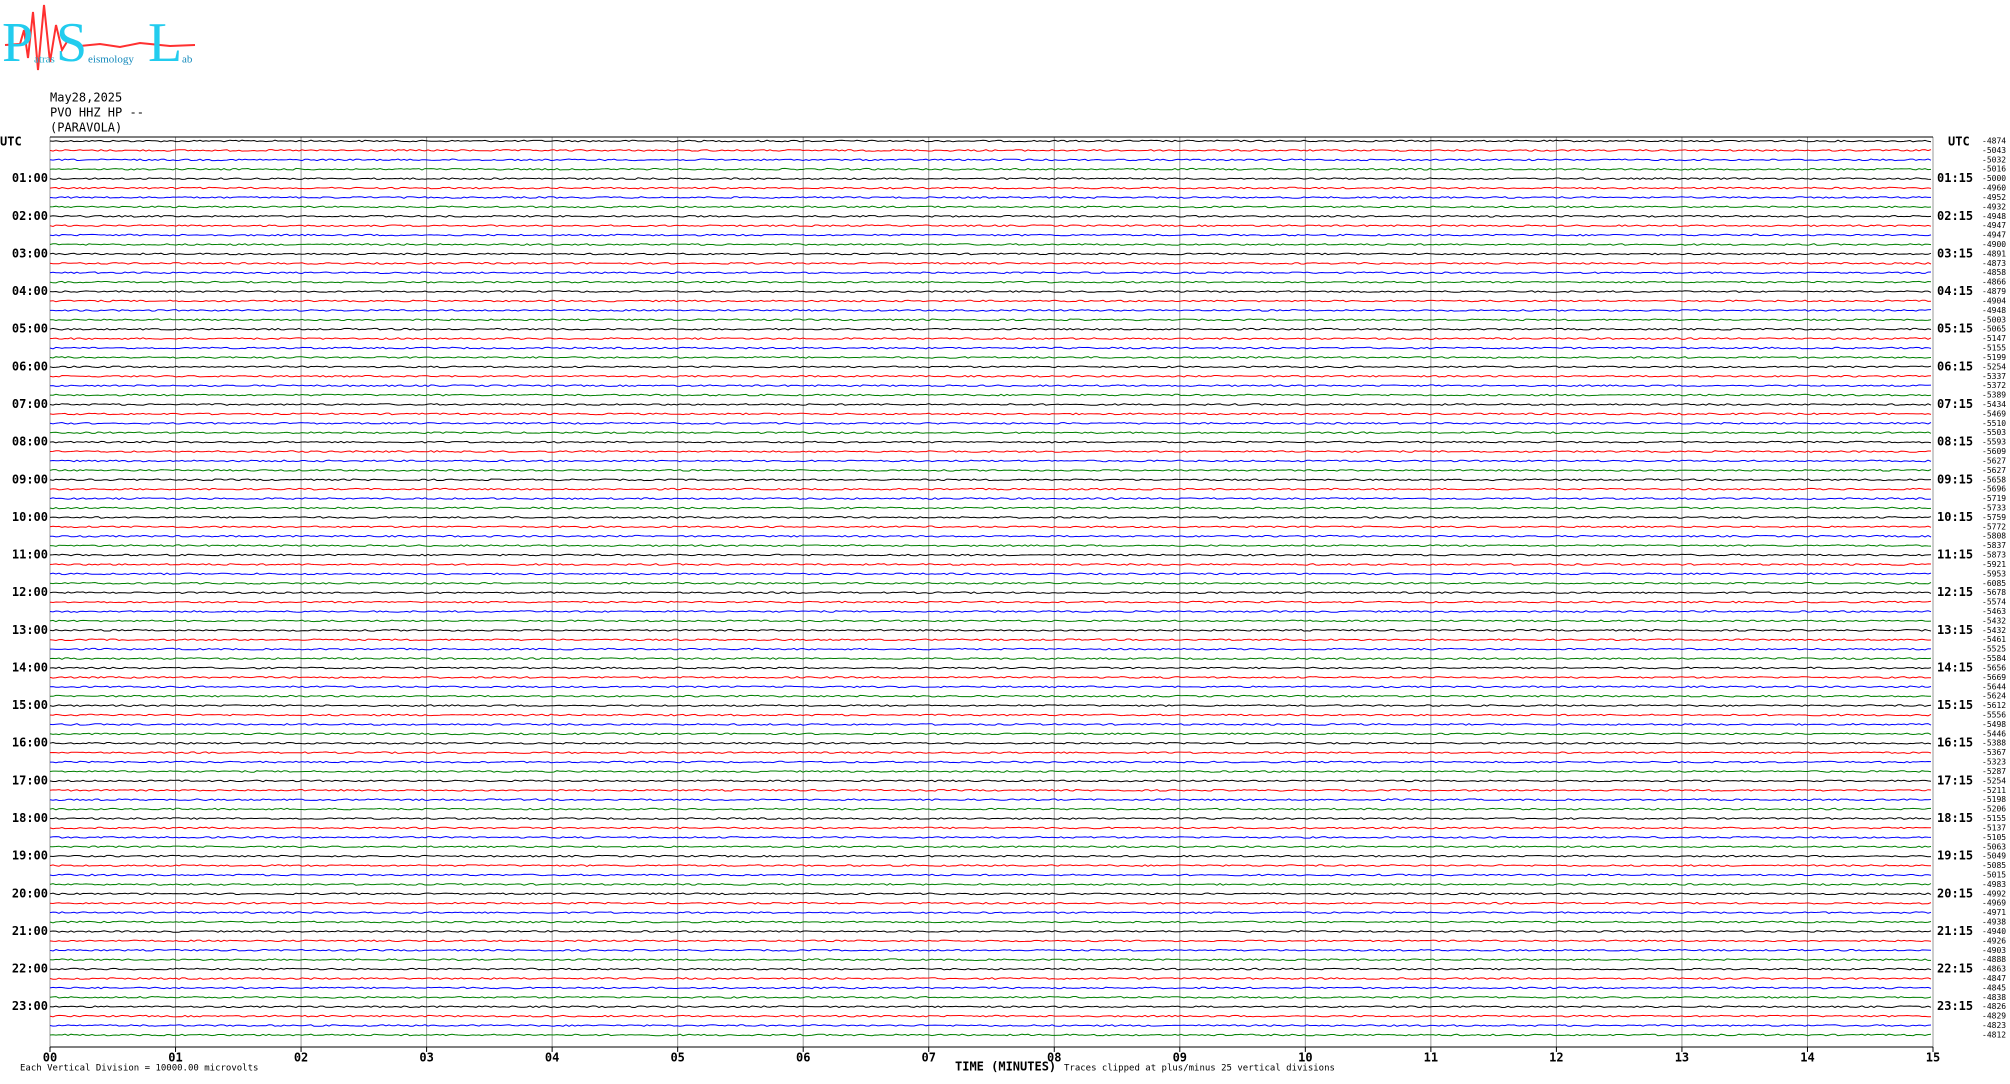 The image size is (2010, 1084). I want to click on trace-value: -5808, so click(1994, 536).